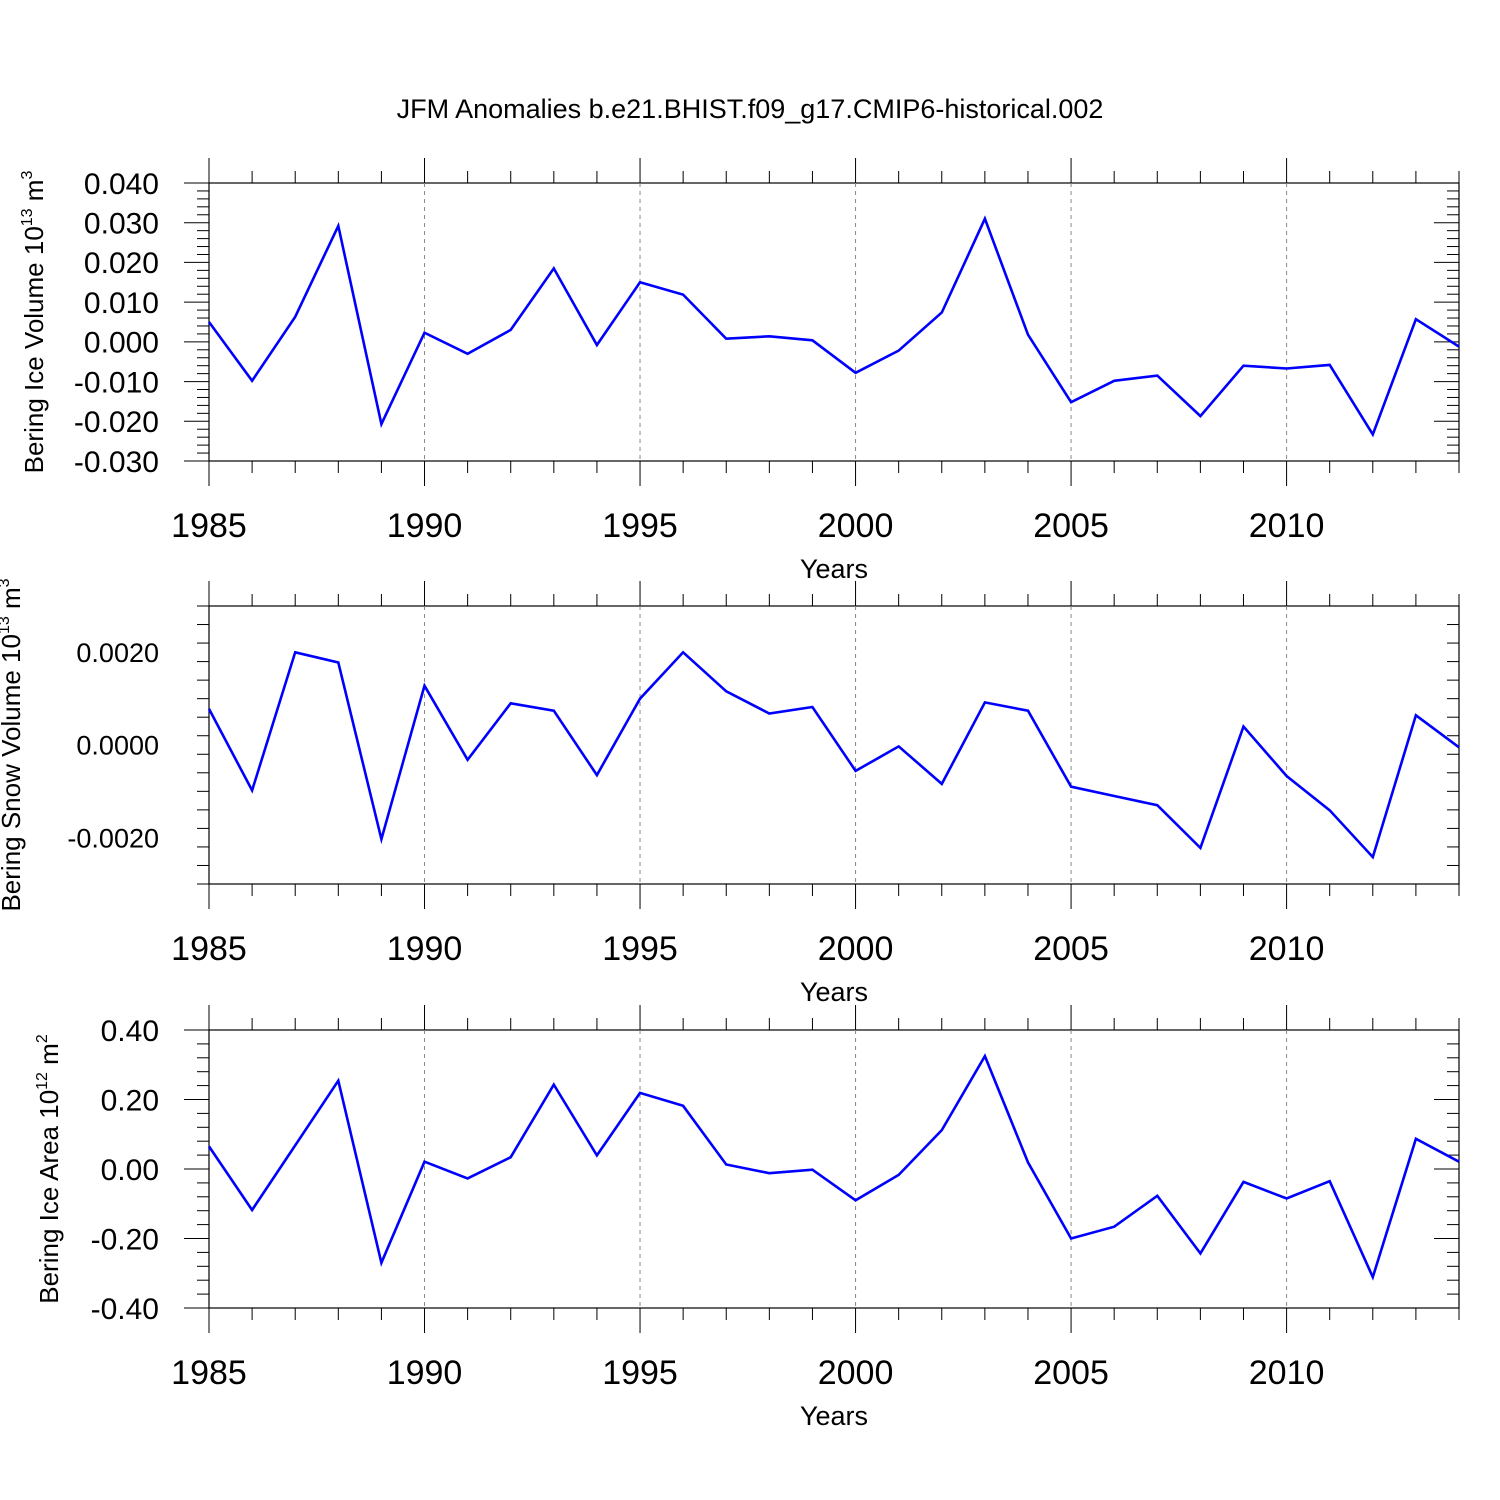 The width and height of the screenshot is (1500, 1500). What do you see at coordinates (34, 322) in the screenshot?
I see `y-axis-label: Bering Ice Volume 1013 m3` at bounding box center [34, 322].